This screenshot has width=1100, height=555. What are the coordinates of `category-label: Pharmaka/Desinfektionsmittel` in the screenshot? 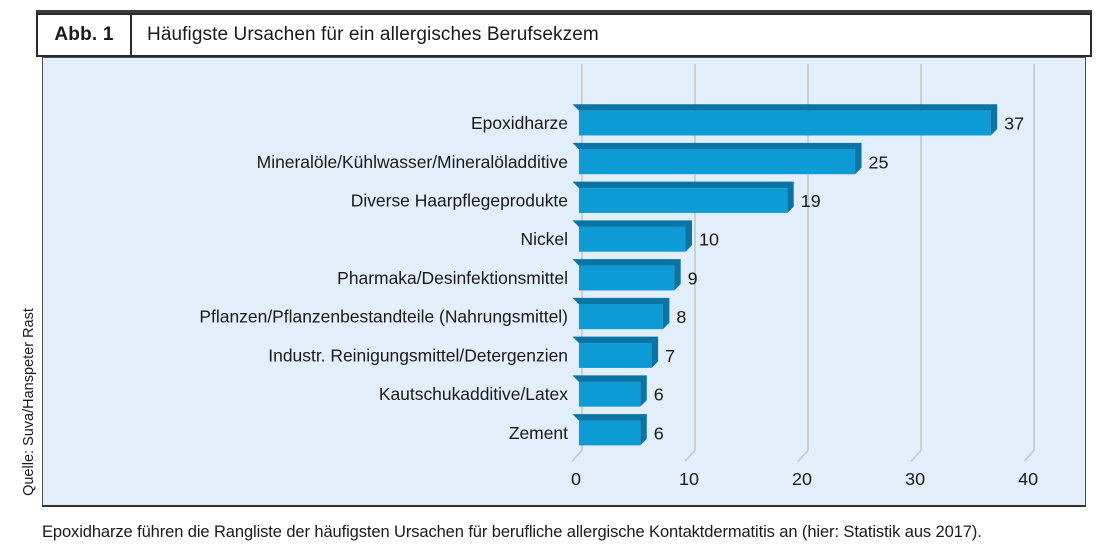 It's located at (452, 278).